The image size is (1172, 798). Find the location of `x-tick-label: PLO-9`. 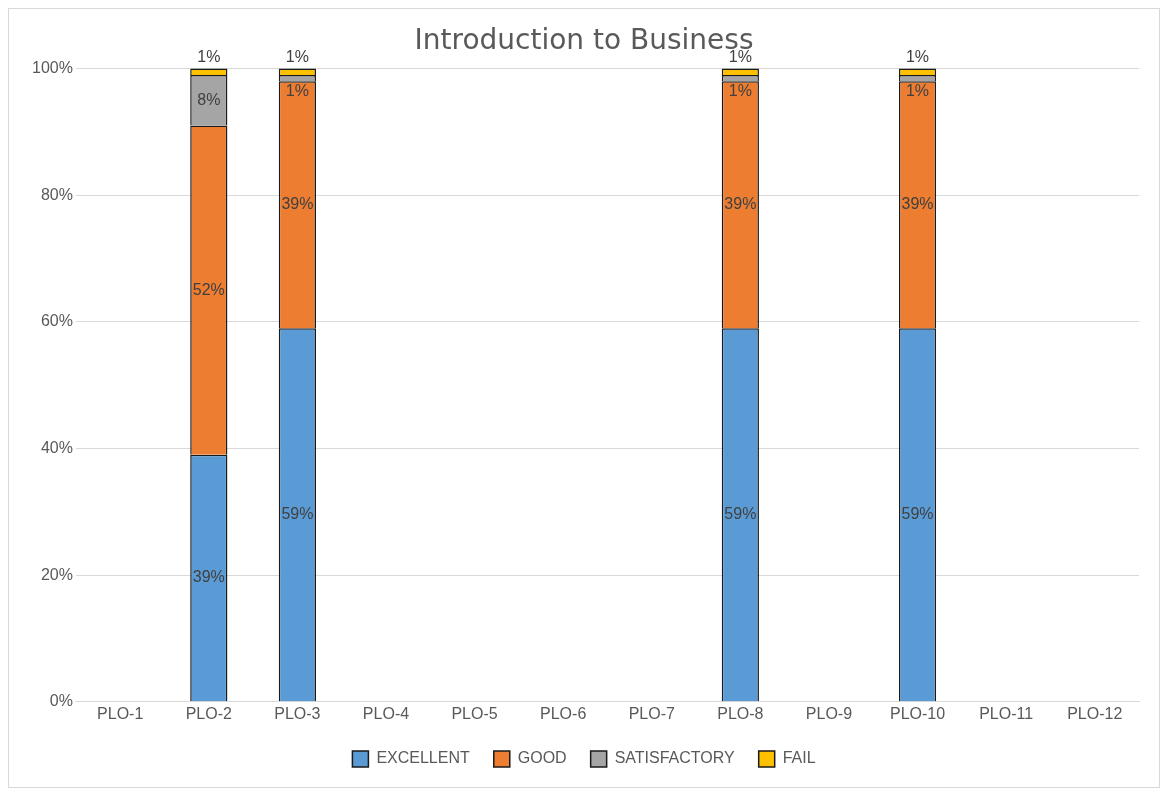

x-tick-label: PLO-9 is located at coordinates (829, 713).